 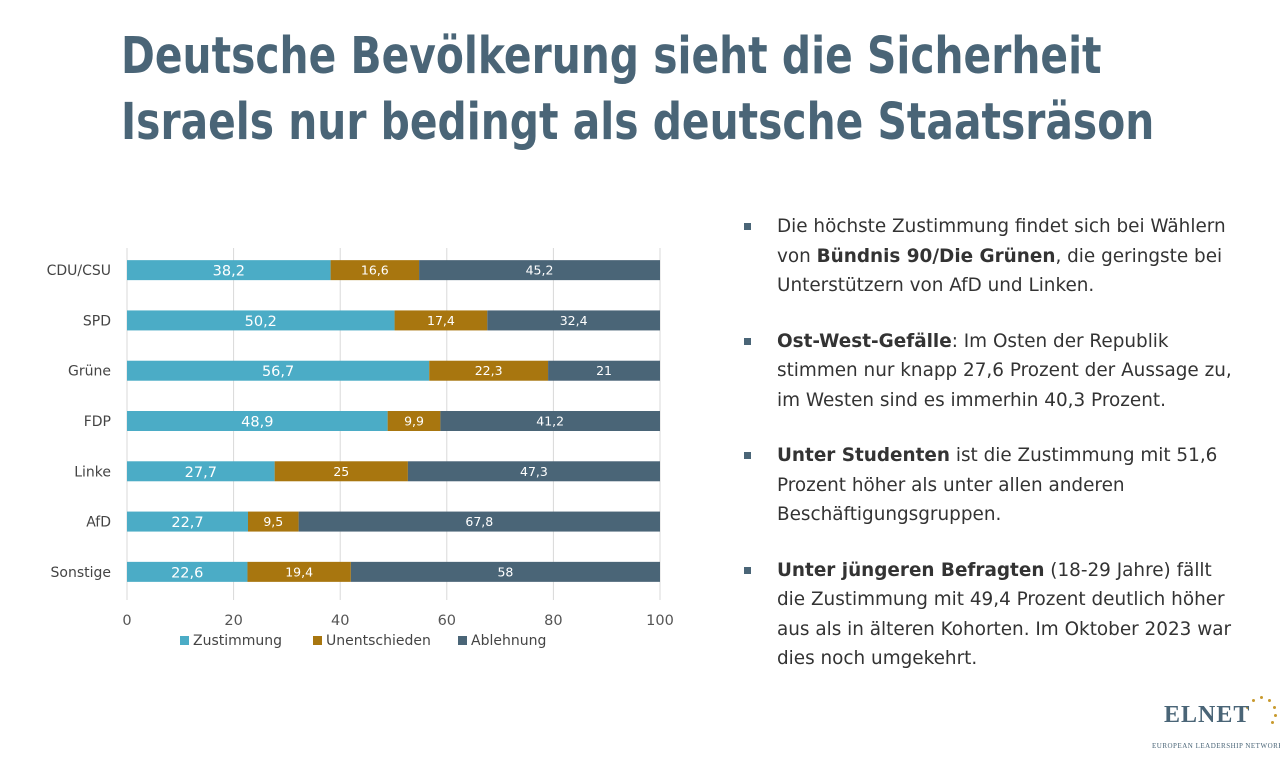 I want to click on bullet-text-bold: Bündnis 90/Die Grünen, so click(x=936, y=256).